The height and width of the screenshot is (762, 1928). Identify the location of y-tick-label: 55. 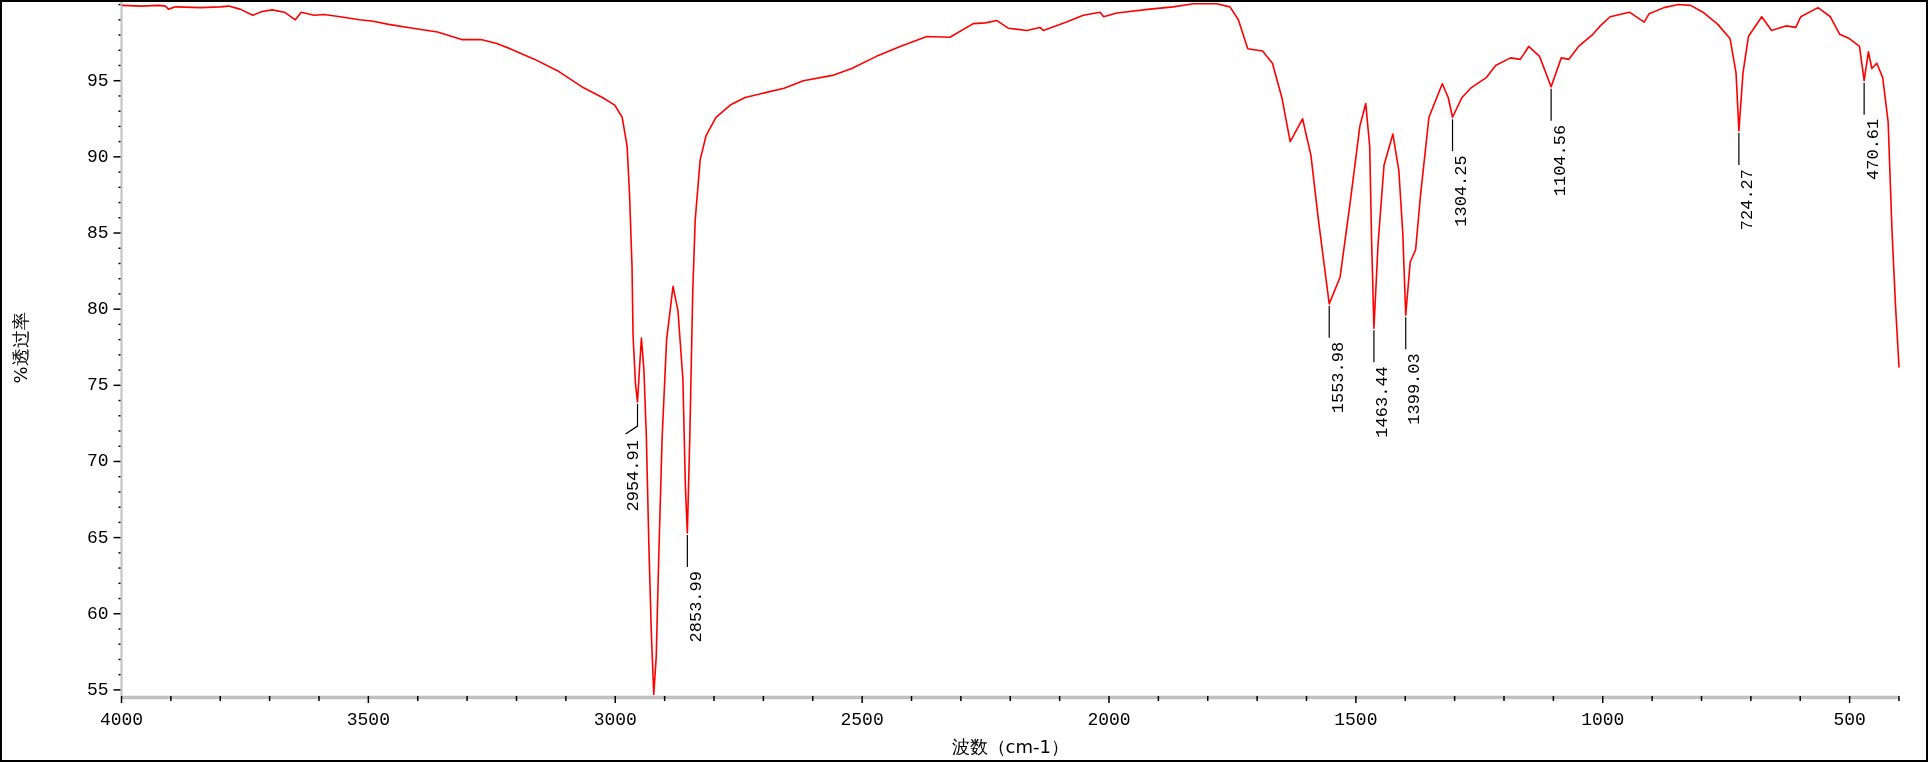
(97, 689).